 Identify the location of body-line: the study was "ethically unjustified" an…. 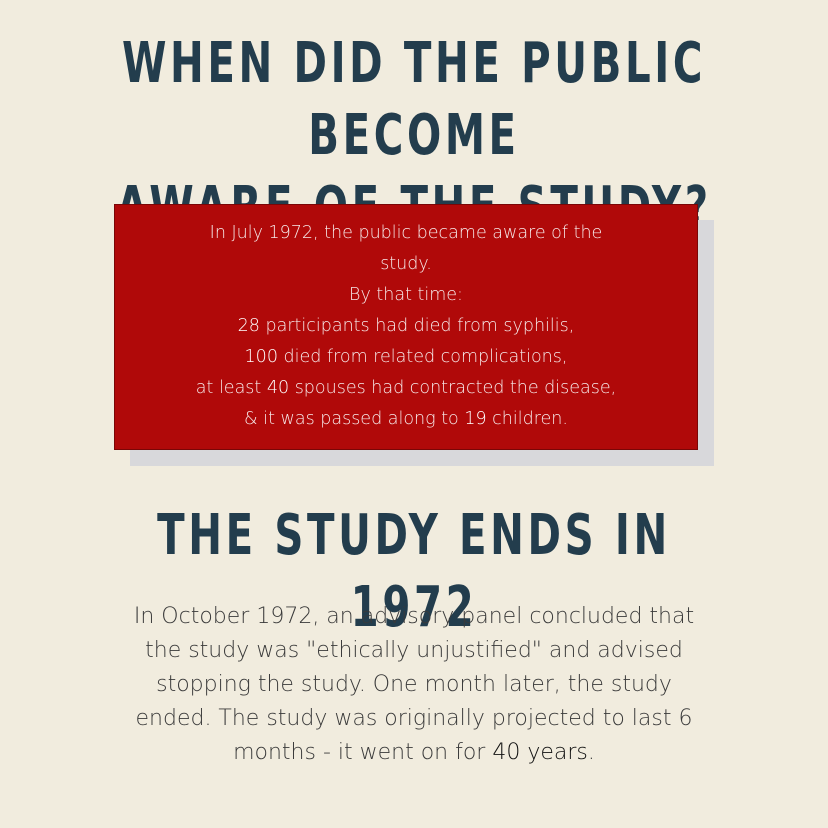
(414, 650).